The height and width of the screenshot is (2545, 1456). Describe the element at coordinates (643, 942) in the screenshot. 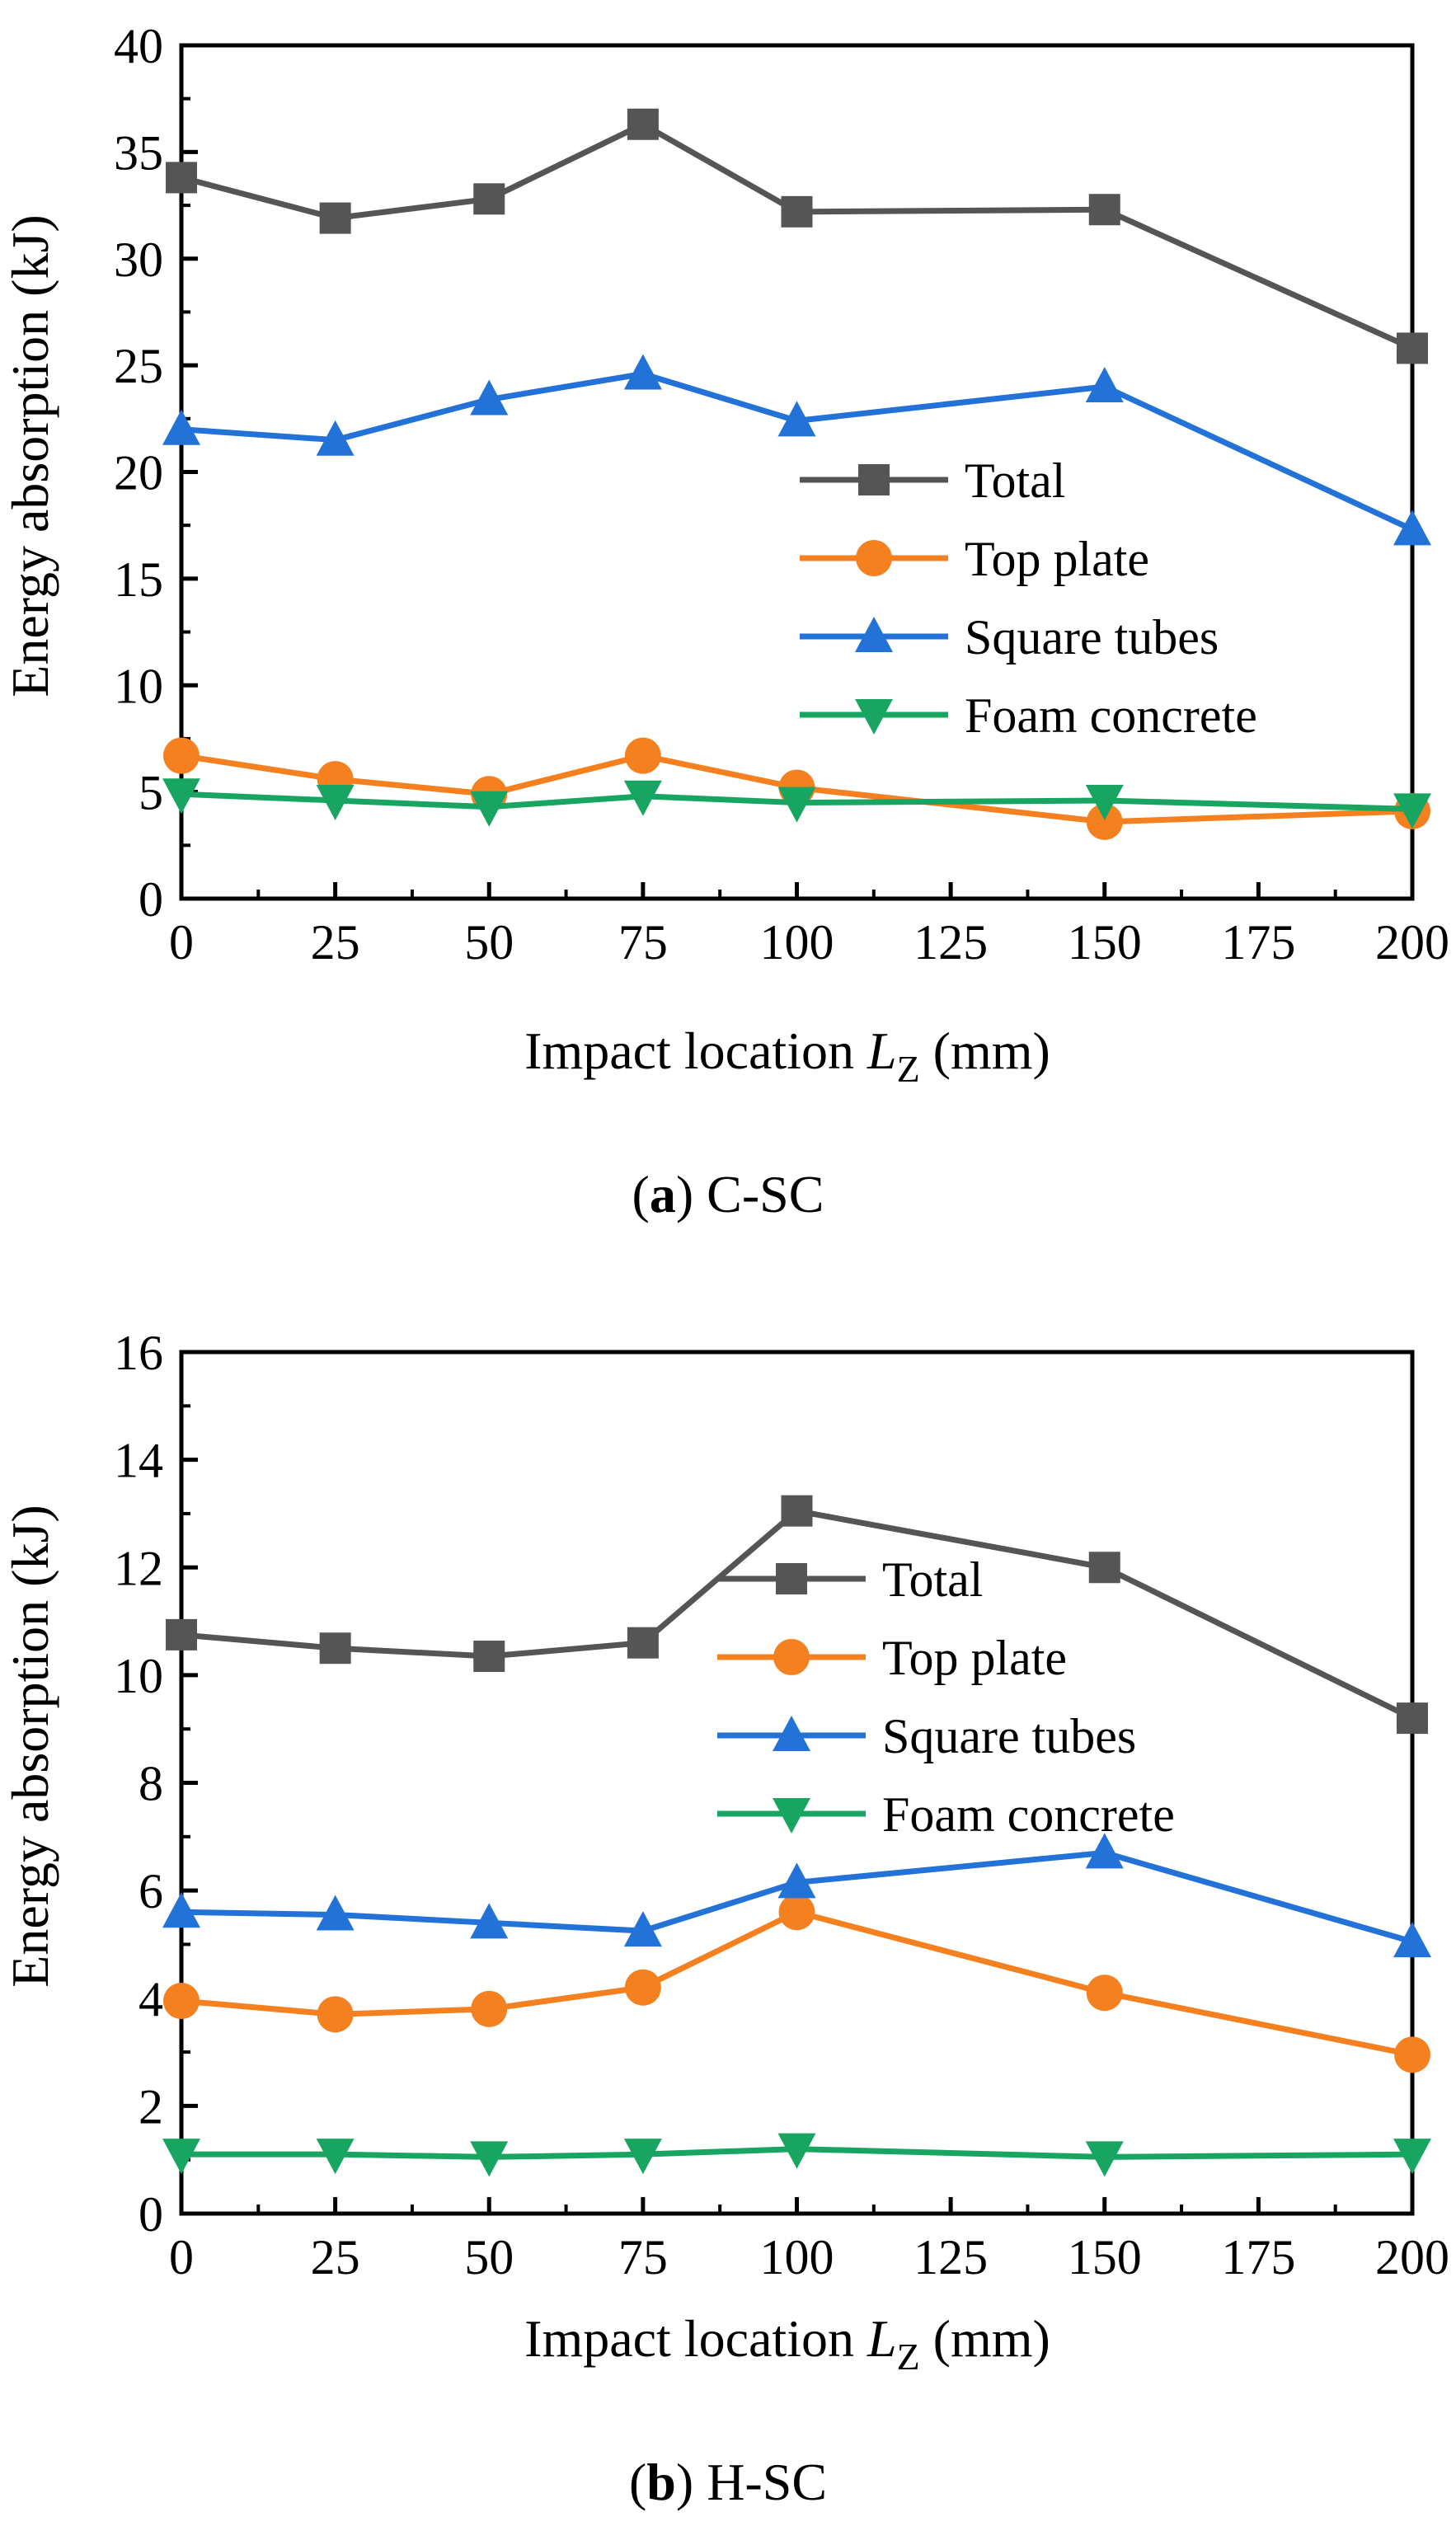

I see `panel-a-x-tick-label: 75` at that location.